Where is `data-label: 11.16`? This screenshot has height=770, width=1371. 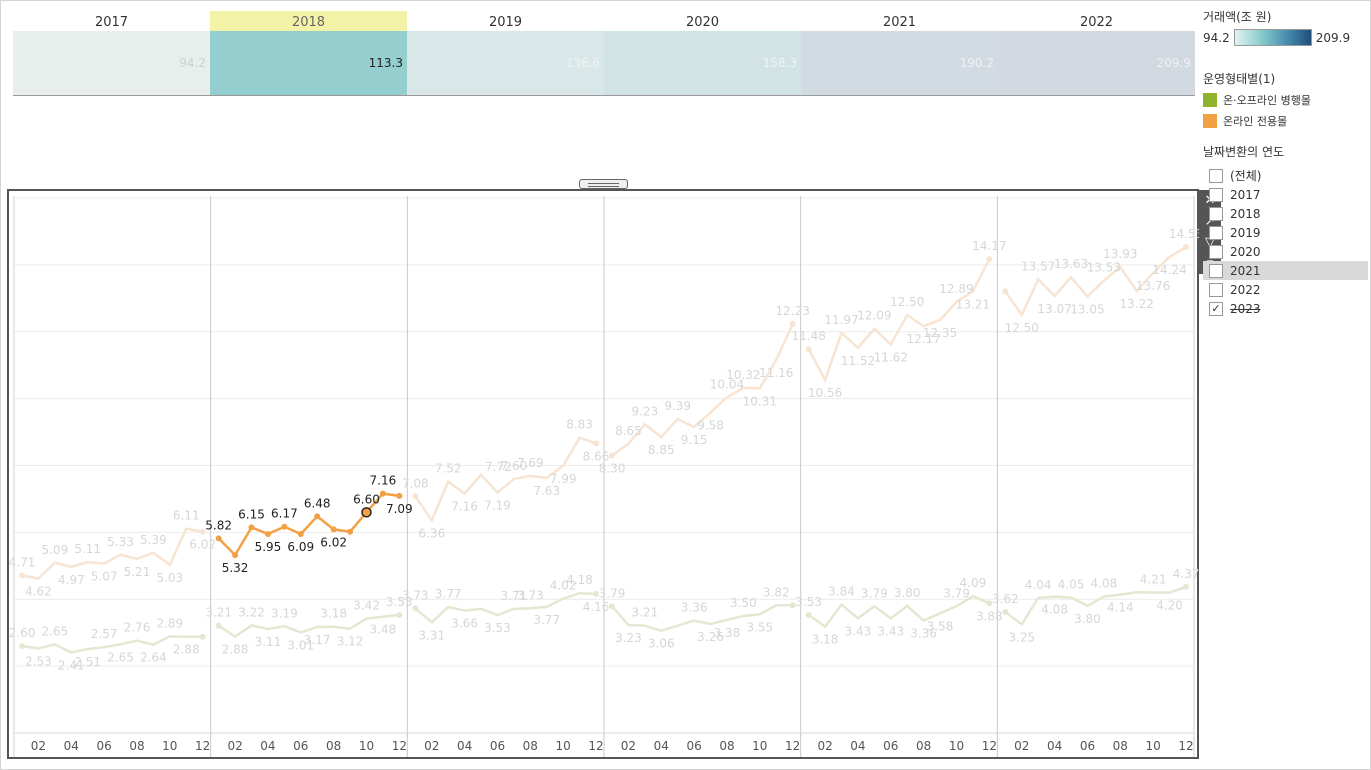 data-label: 11.16 is located at coordinates (776, 373).